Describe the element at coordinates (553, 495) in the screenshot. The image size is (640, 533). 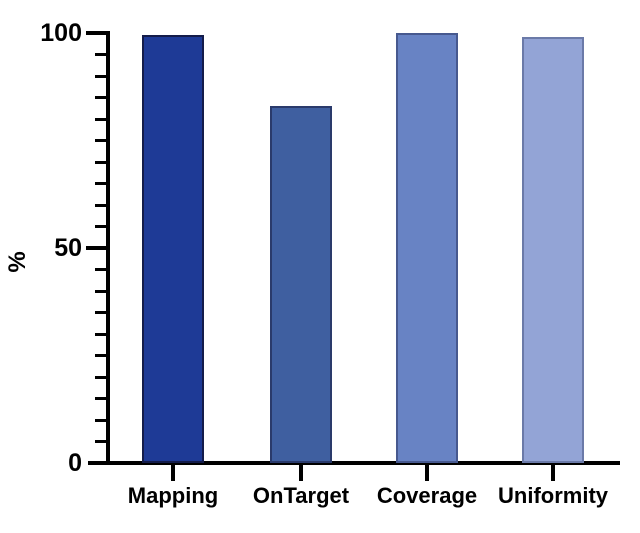
I see `category-label-uniformity: Uniformity` at that location.